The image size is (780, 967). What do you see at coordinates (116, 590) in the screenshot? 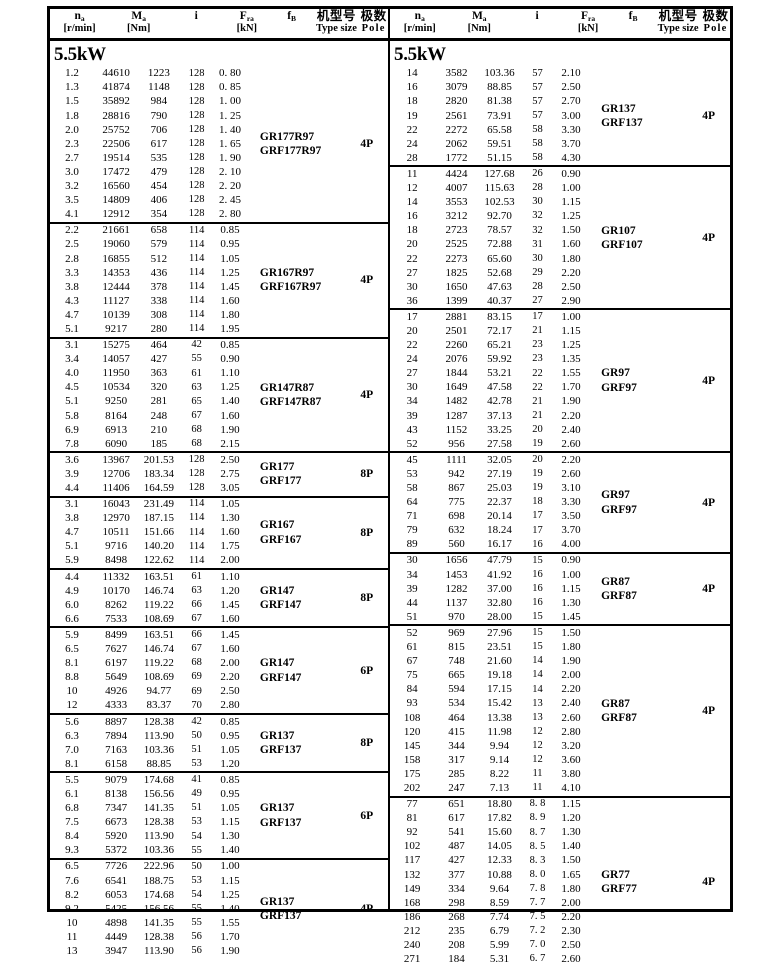
I see `cell-ma: 10170` at bounding box center [116, 590].